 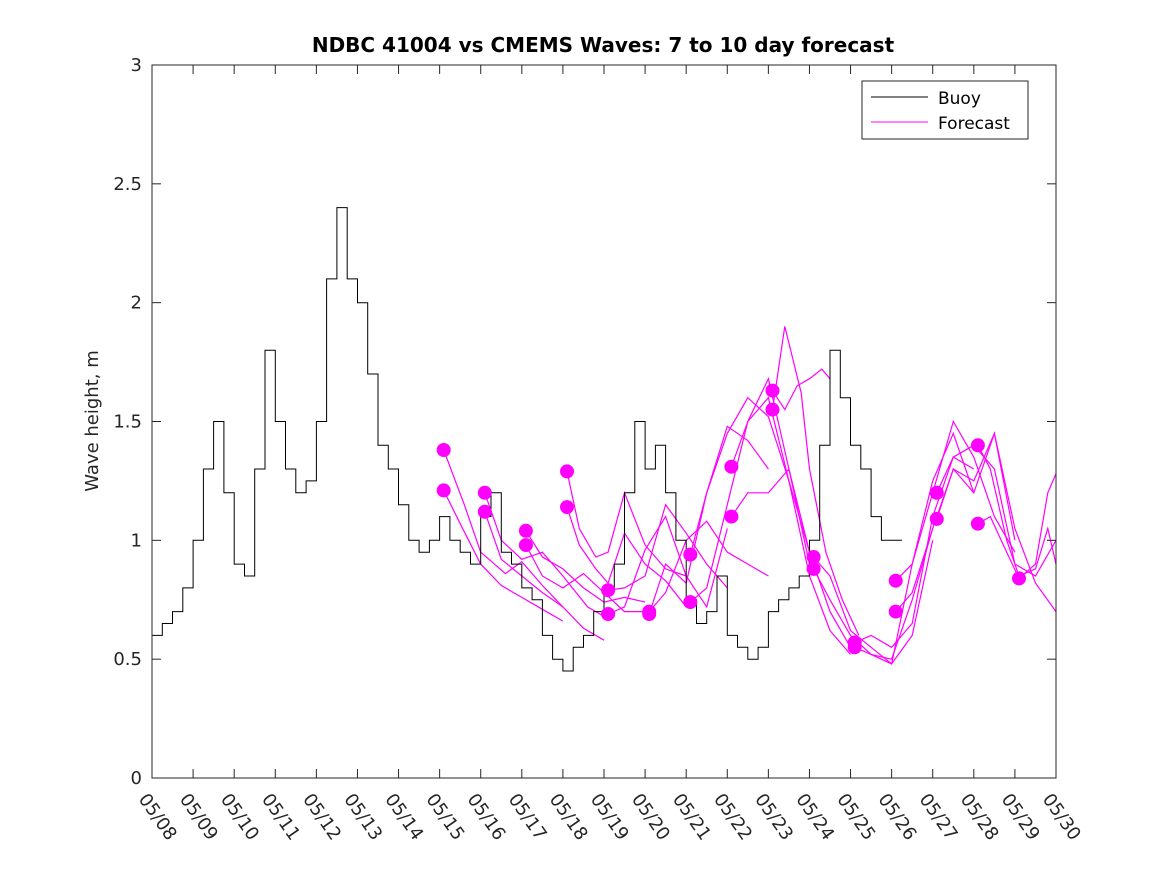 What do you see at coordinates (974, 124) in the screenshot?
I see `legend-forecast-label: Forecast` at bounding box center [974, 124].